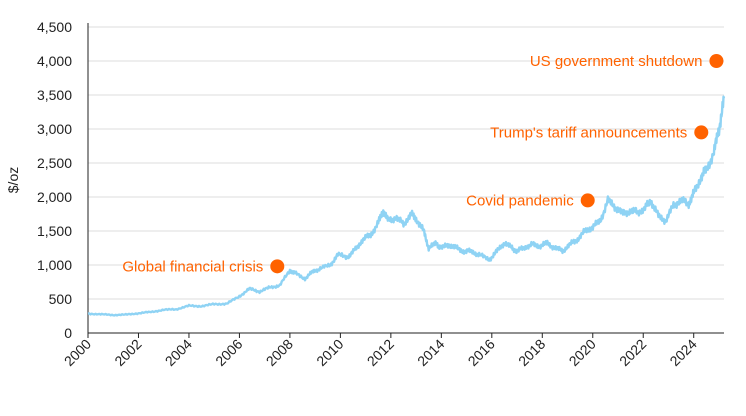 This screenshot has height=416, width=746. Describe the element at coordinates (54, 61) in the screenshot. I see `y-tick-label: 4,000` at that location.